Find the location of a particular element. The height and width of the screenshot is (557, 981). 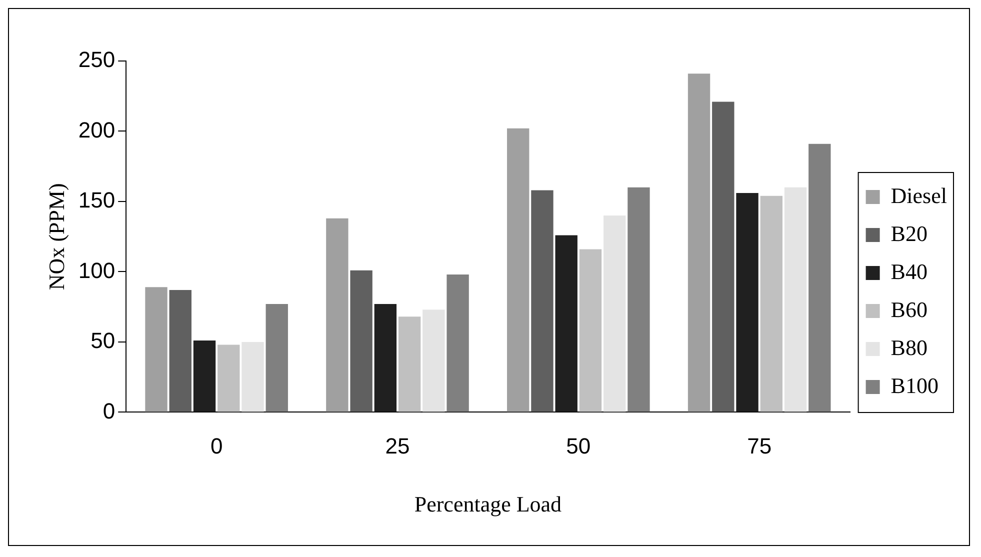

y-tick-label: 250 is located at coordinates (97, 59).